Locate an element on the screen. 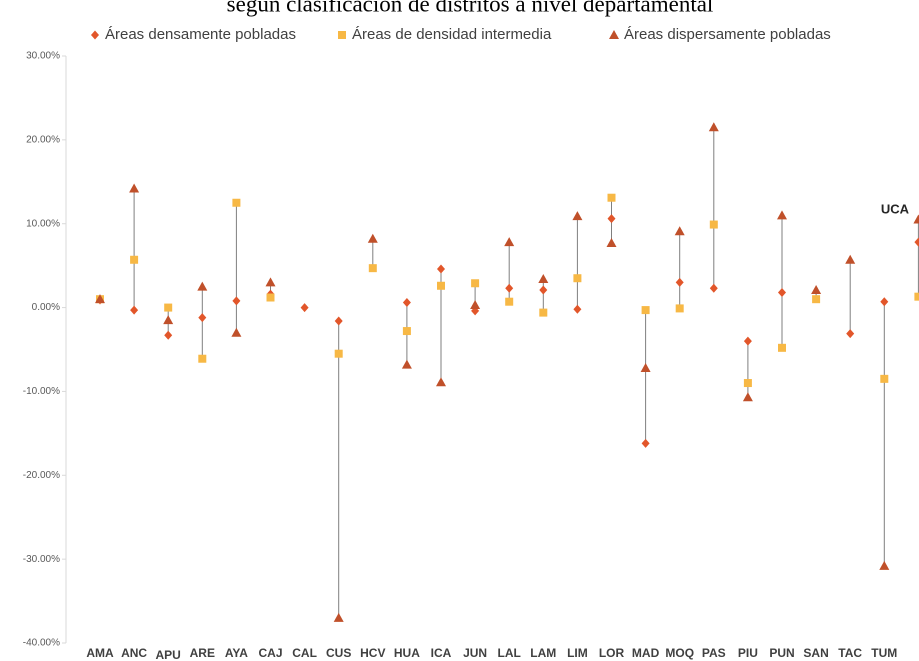 The width and height of the screenshot is (919, 661). y-tick-label: 20.00% is located at coordinates (43, 139).